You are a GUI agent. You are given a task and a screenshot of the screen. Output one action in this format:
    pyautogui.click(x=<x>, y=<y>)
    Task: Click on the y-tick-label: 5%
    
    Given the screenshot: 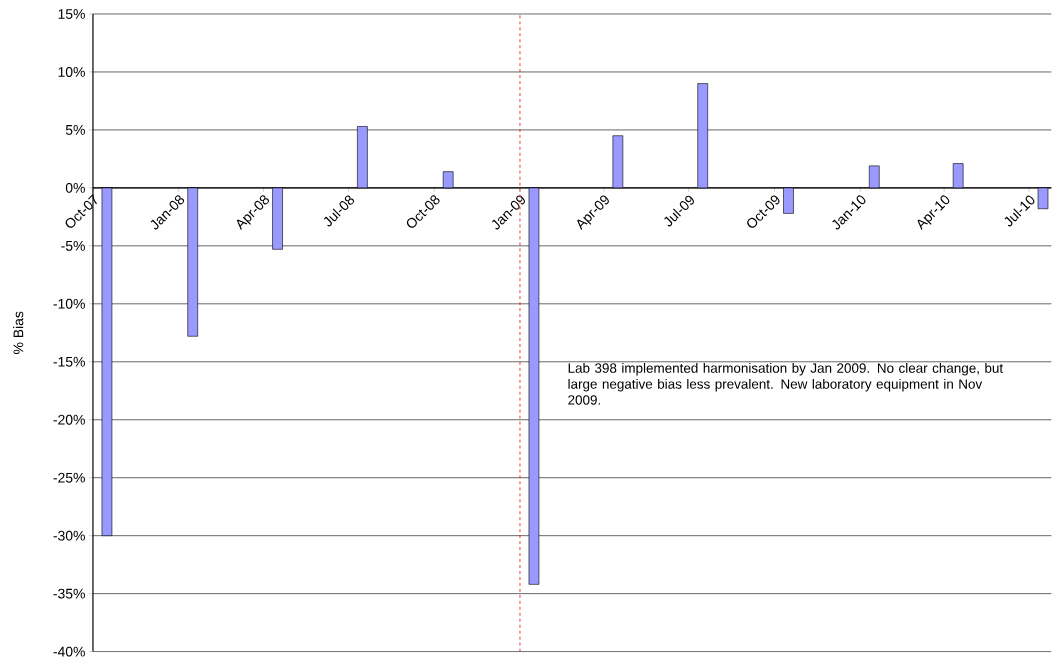 What is the action you would take?
    pyautogui.click(x=75, y=130)
    